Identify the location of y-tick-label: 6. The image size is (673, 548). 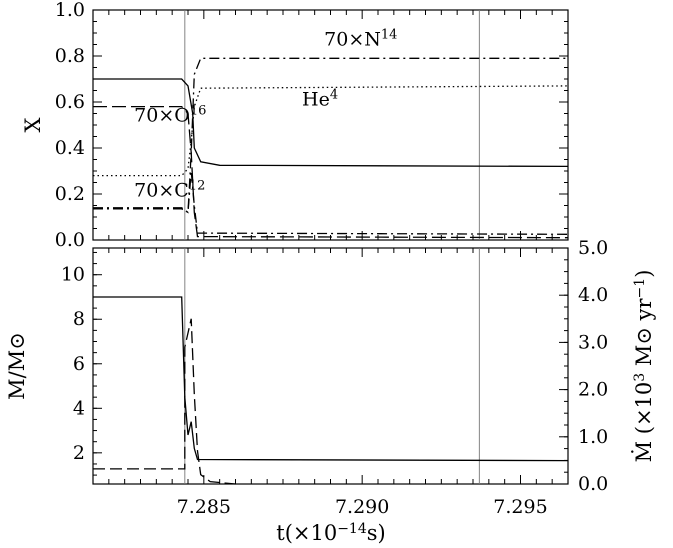
(79, 364).